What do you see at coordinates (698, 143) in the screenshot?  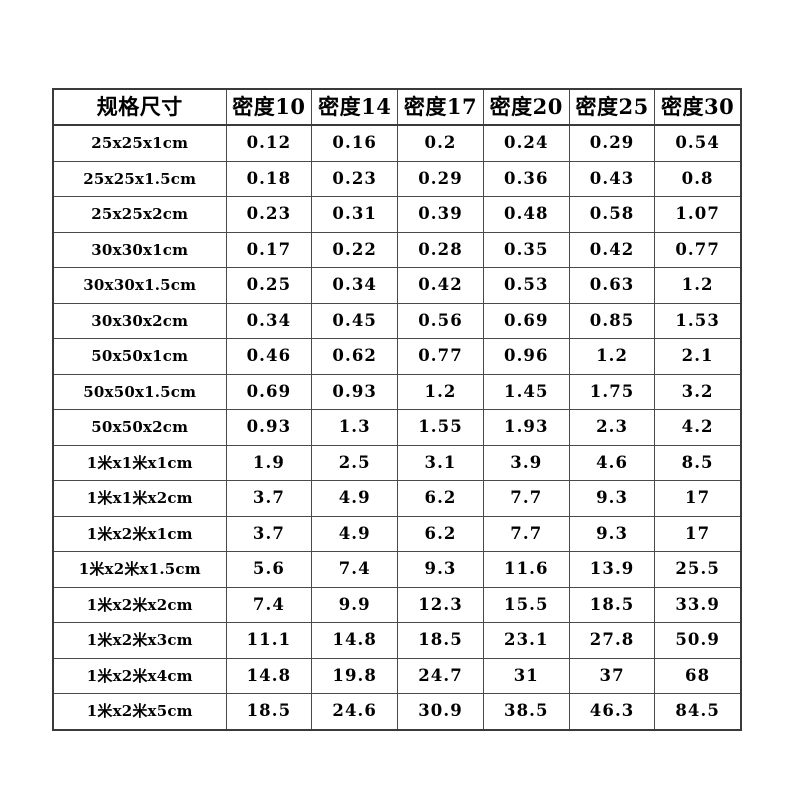 I see `value-cell: 0.54` at bounding box center [698, 143].